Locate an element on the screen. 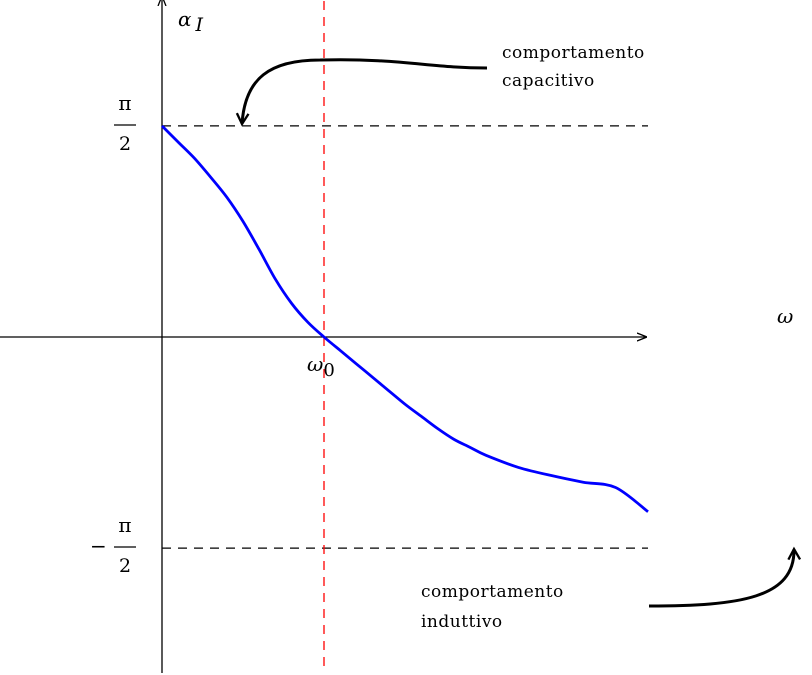 This screenshot has width=812, height=675. y-tick-bottom-denominator: 2 is located at coordinates (125, 566).